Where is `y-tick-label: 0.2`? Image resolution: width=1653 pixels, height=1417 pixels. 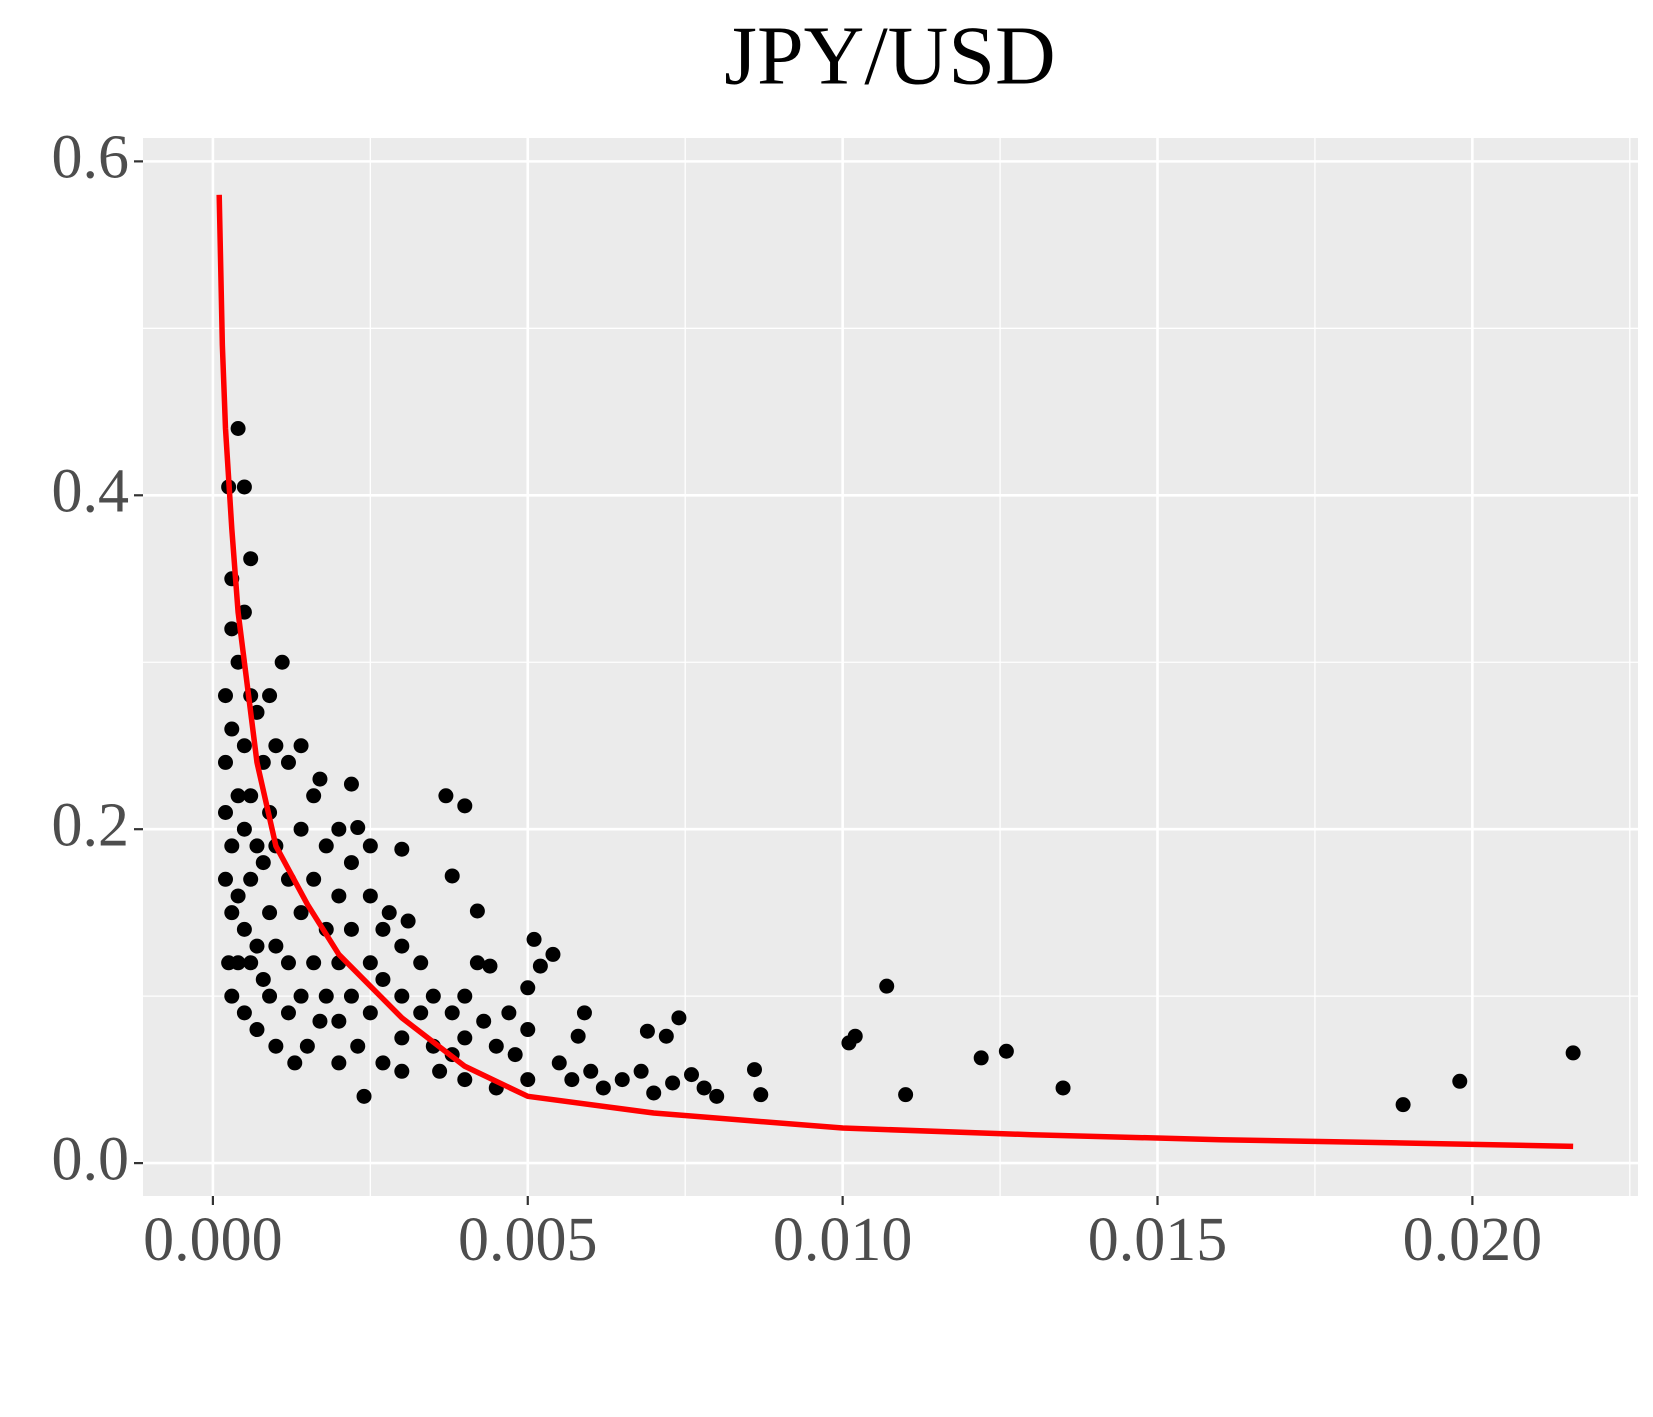
y-tick-label: 0.2 is located at coordinates (91, 825).